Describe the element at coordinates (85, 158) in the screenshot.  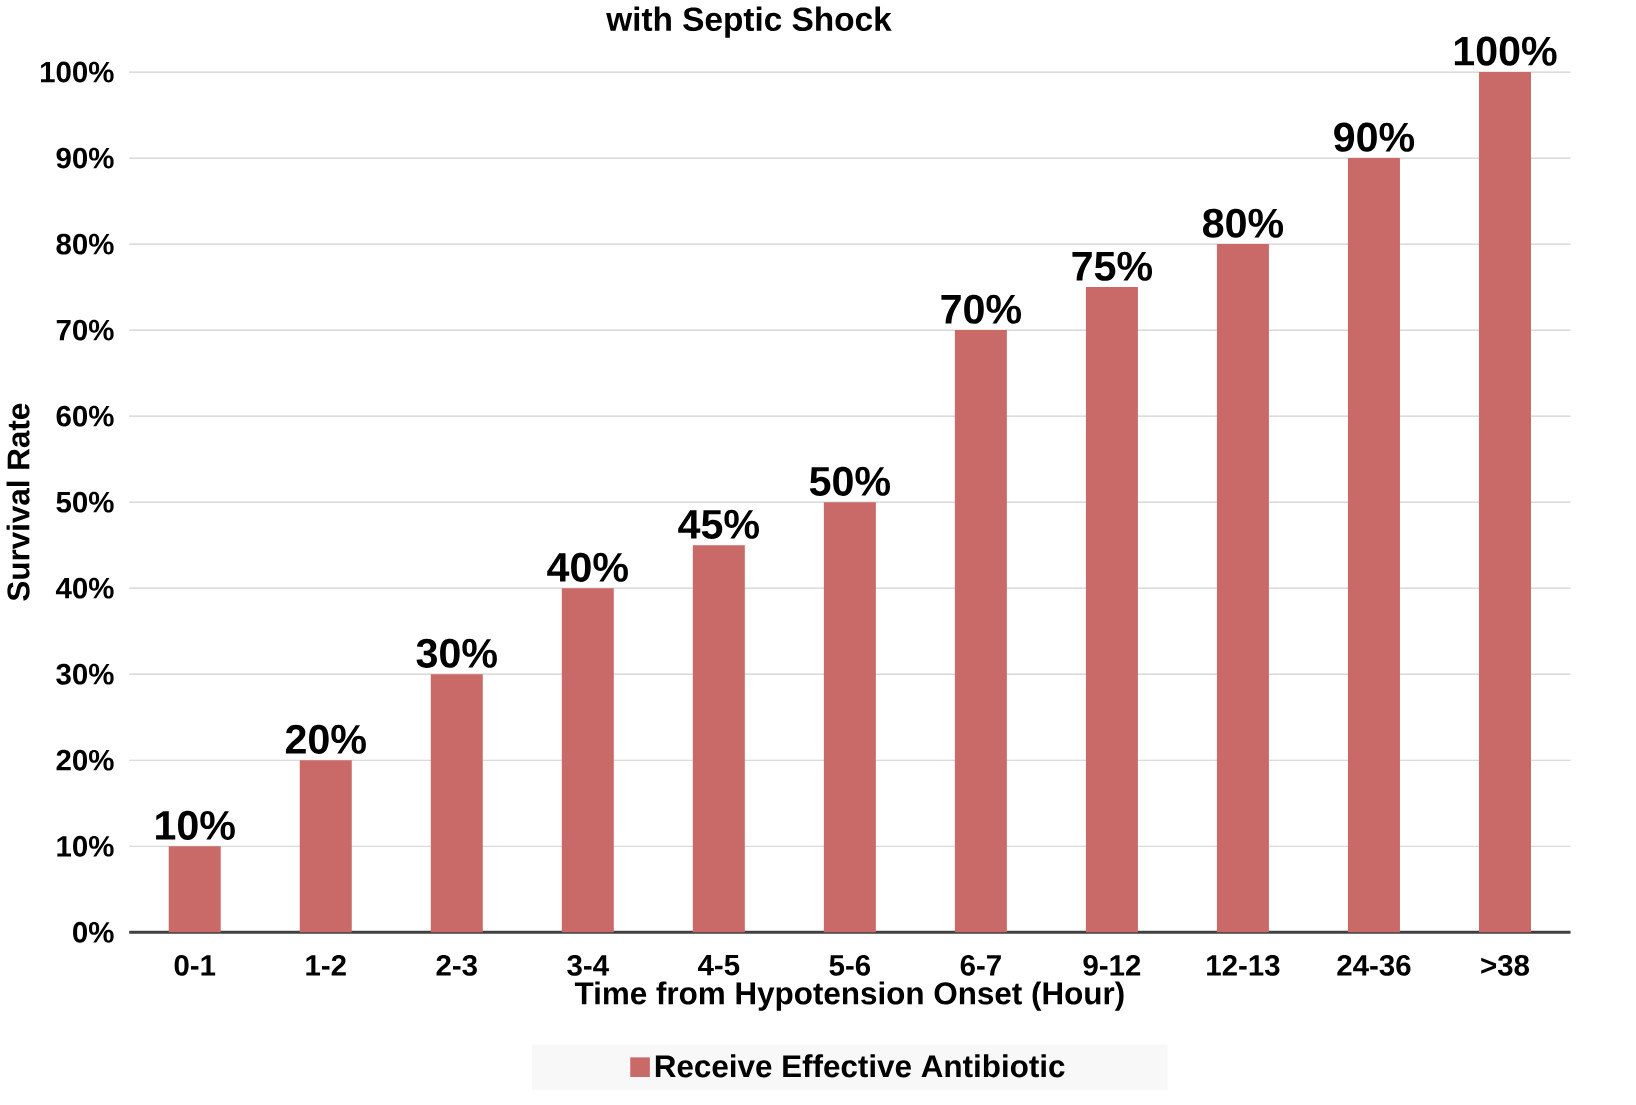
I see `y-tick-label: 90%` at that location.